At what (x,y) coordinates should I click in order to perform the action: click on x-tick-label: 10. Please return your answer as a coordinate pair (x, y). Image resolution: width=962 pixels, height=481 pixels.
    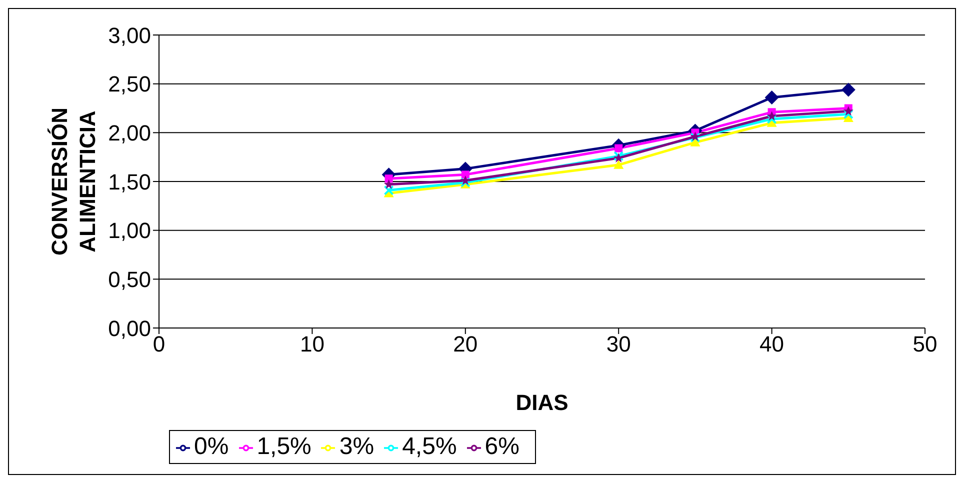
    Looking at the image, I should click on (312, 344).